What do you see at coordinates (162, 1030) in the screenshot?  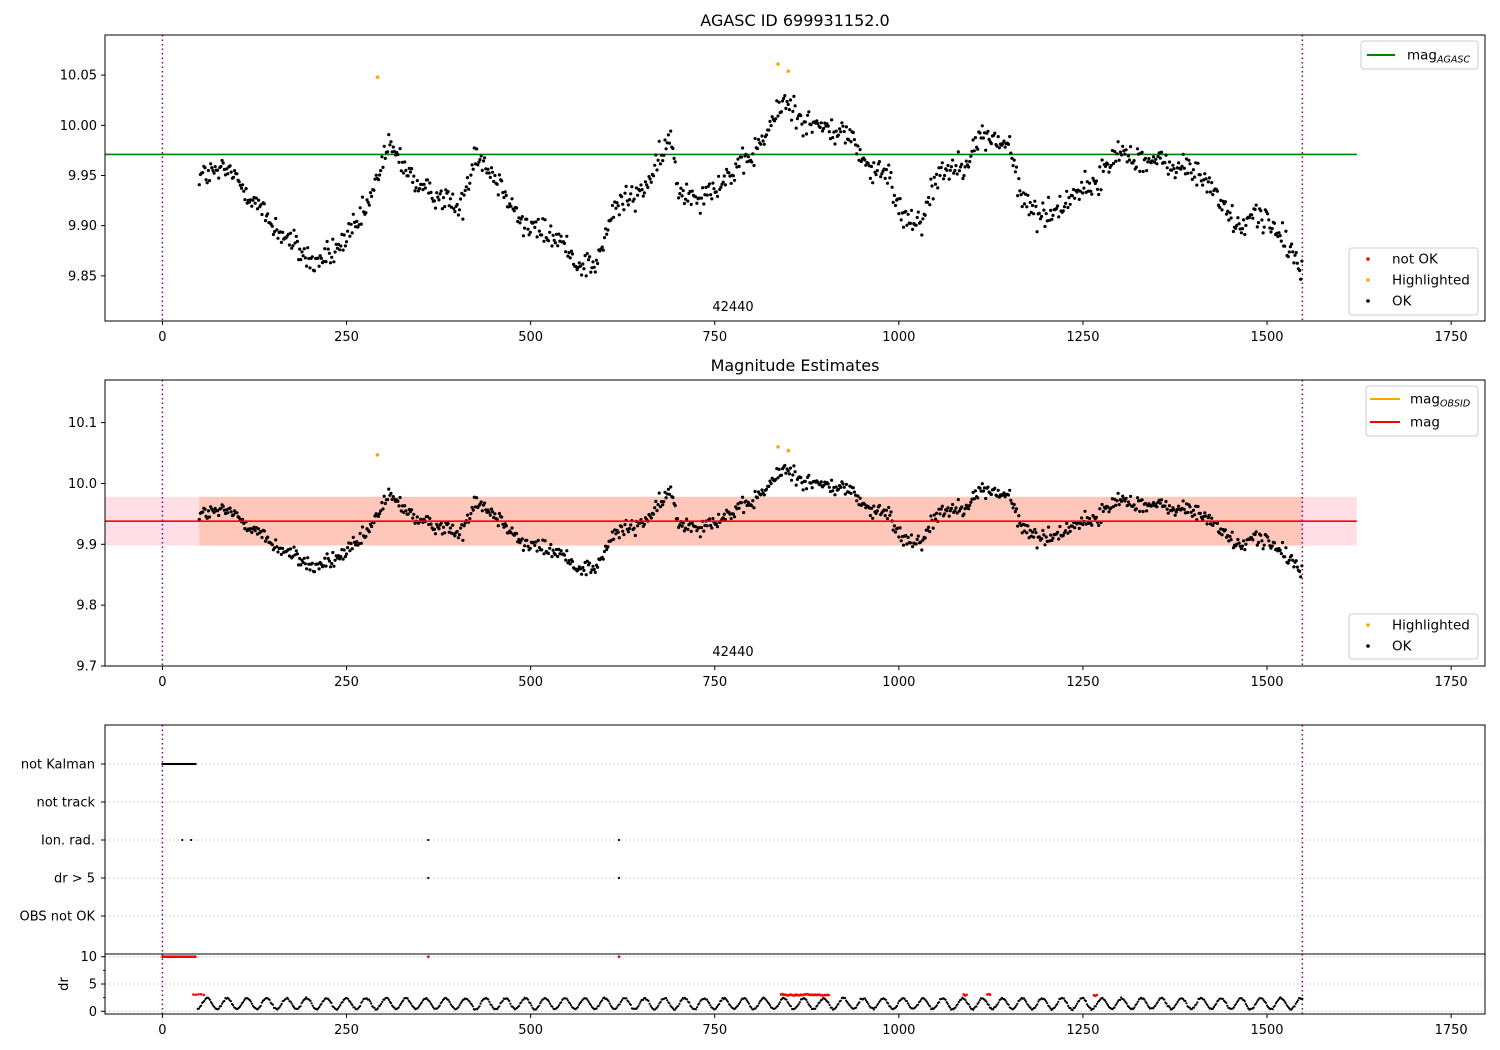 I see `panel4-xtick-label: 0` at bounding box center [162, 1030].